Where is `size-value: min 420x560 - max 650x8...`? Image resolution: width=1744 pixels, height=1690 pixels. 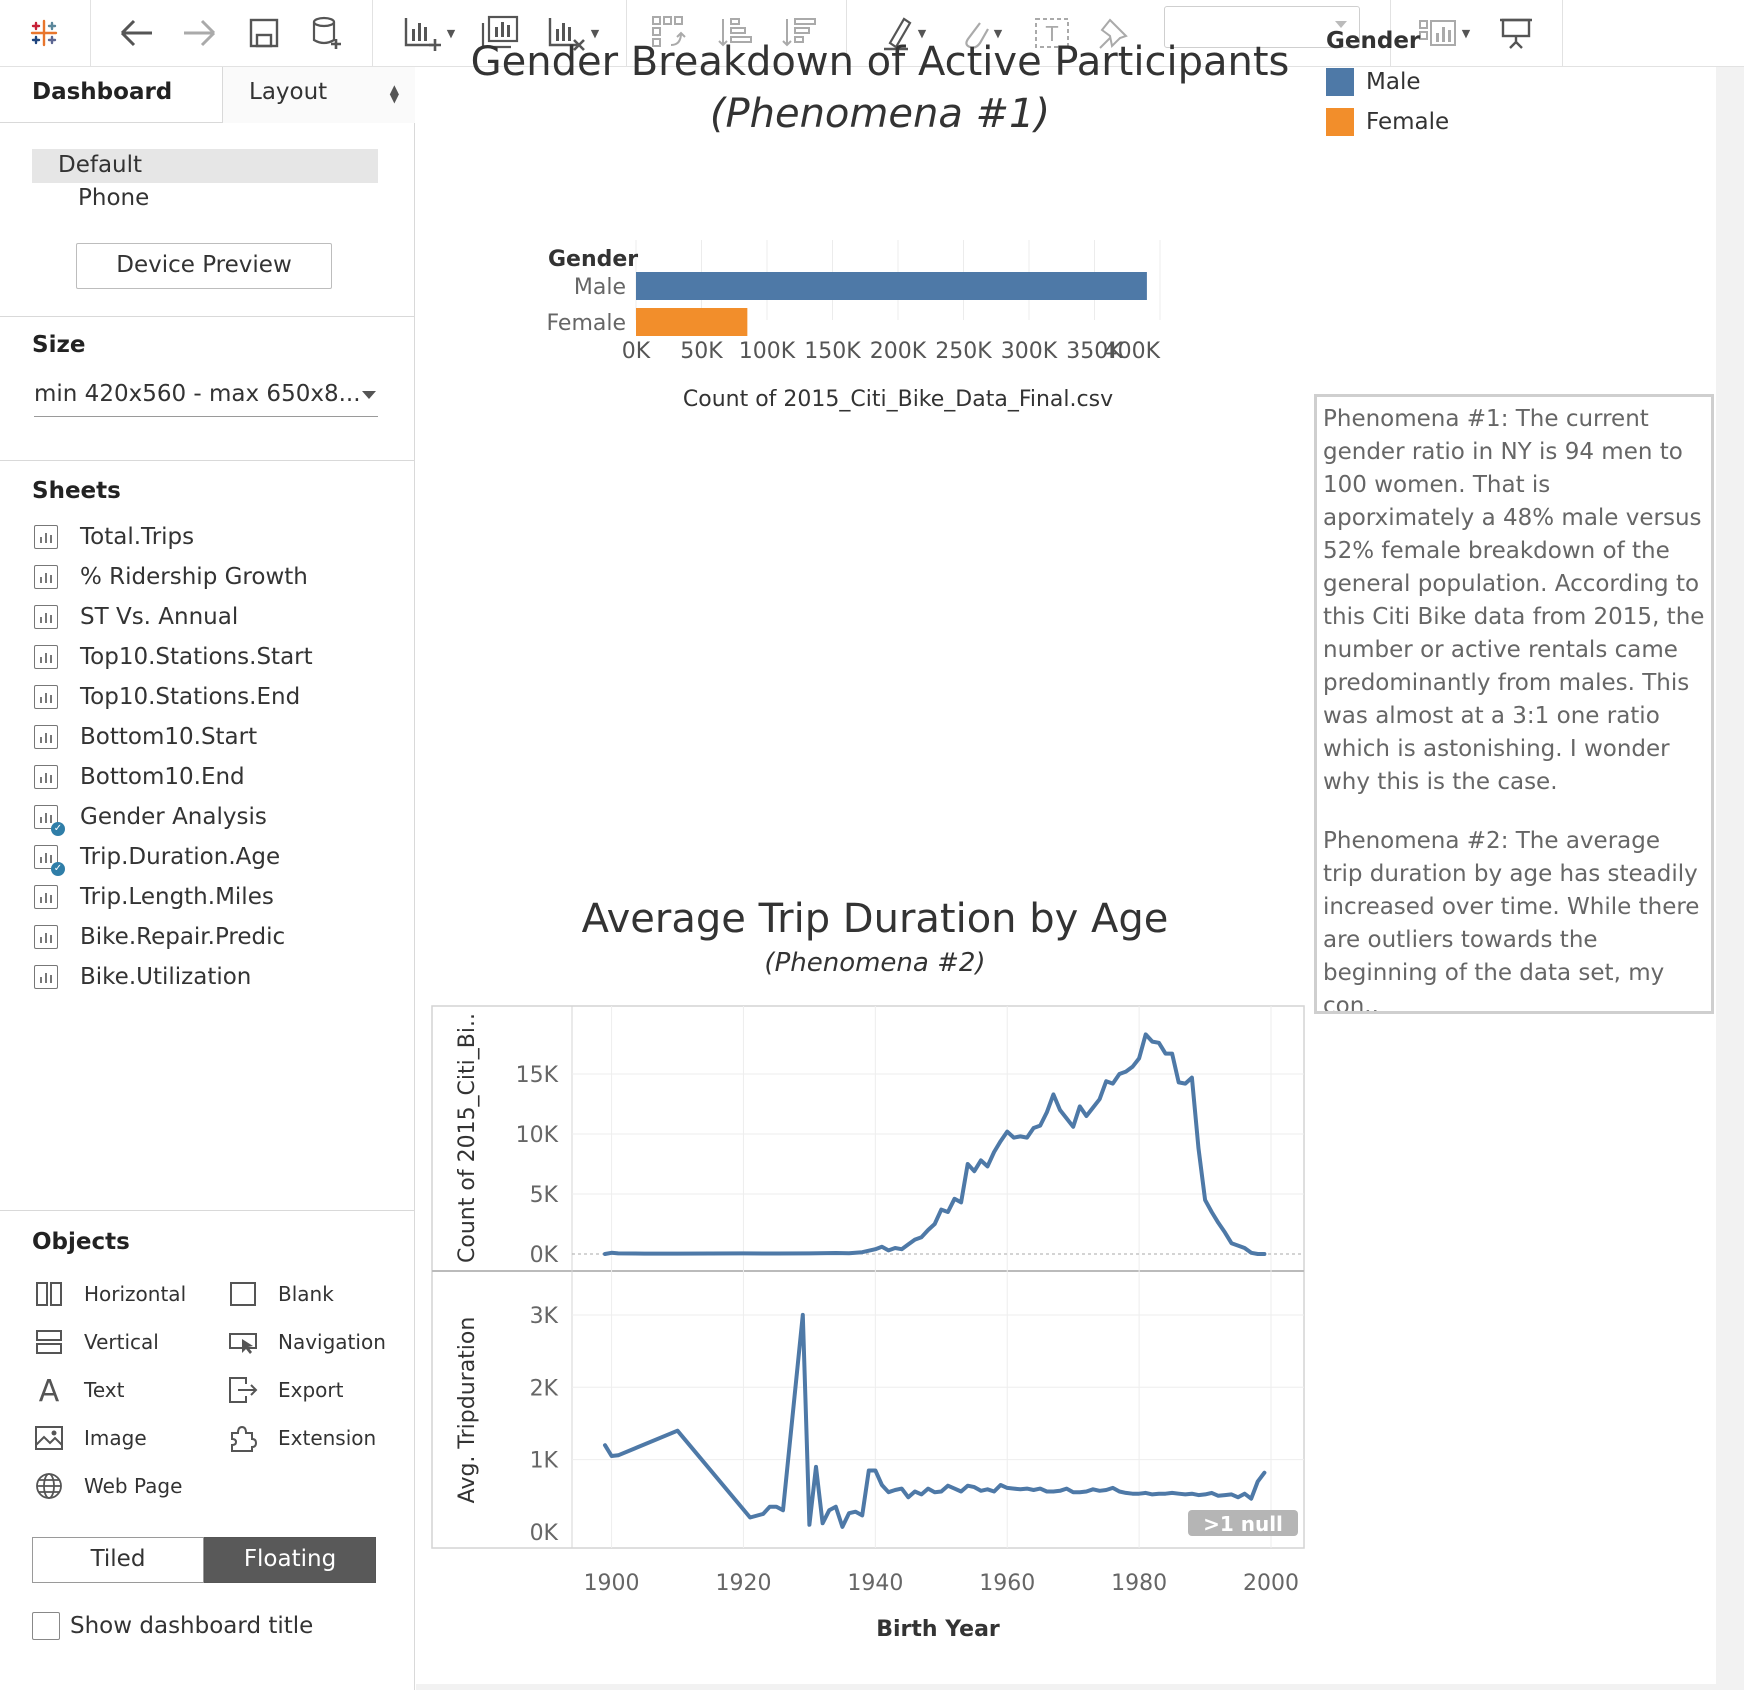 size-value: min 420x560 - max 650x8... is located at coordinates (197, 394).